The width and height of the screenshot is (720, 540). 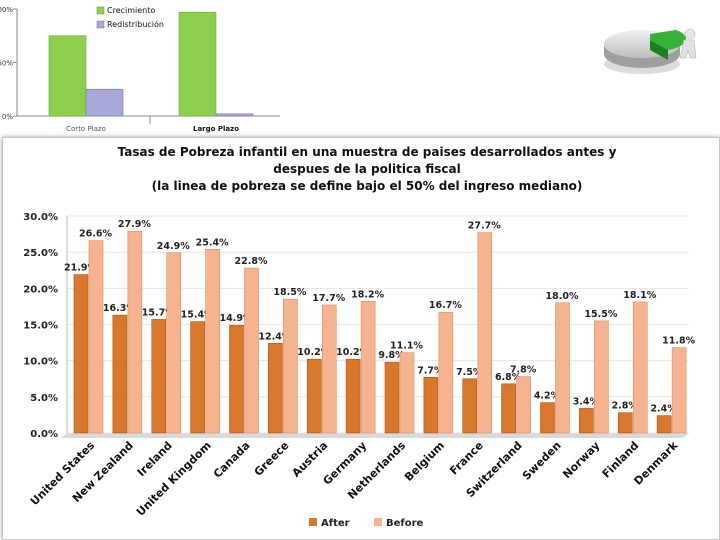 I want to click on y-tick-label: 5.0%, so click(x=44, y=398).